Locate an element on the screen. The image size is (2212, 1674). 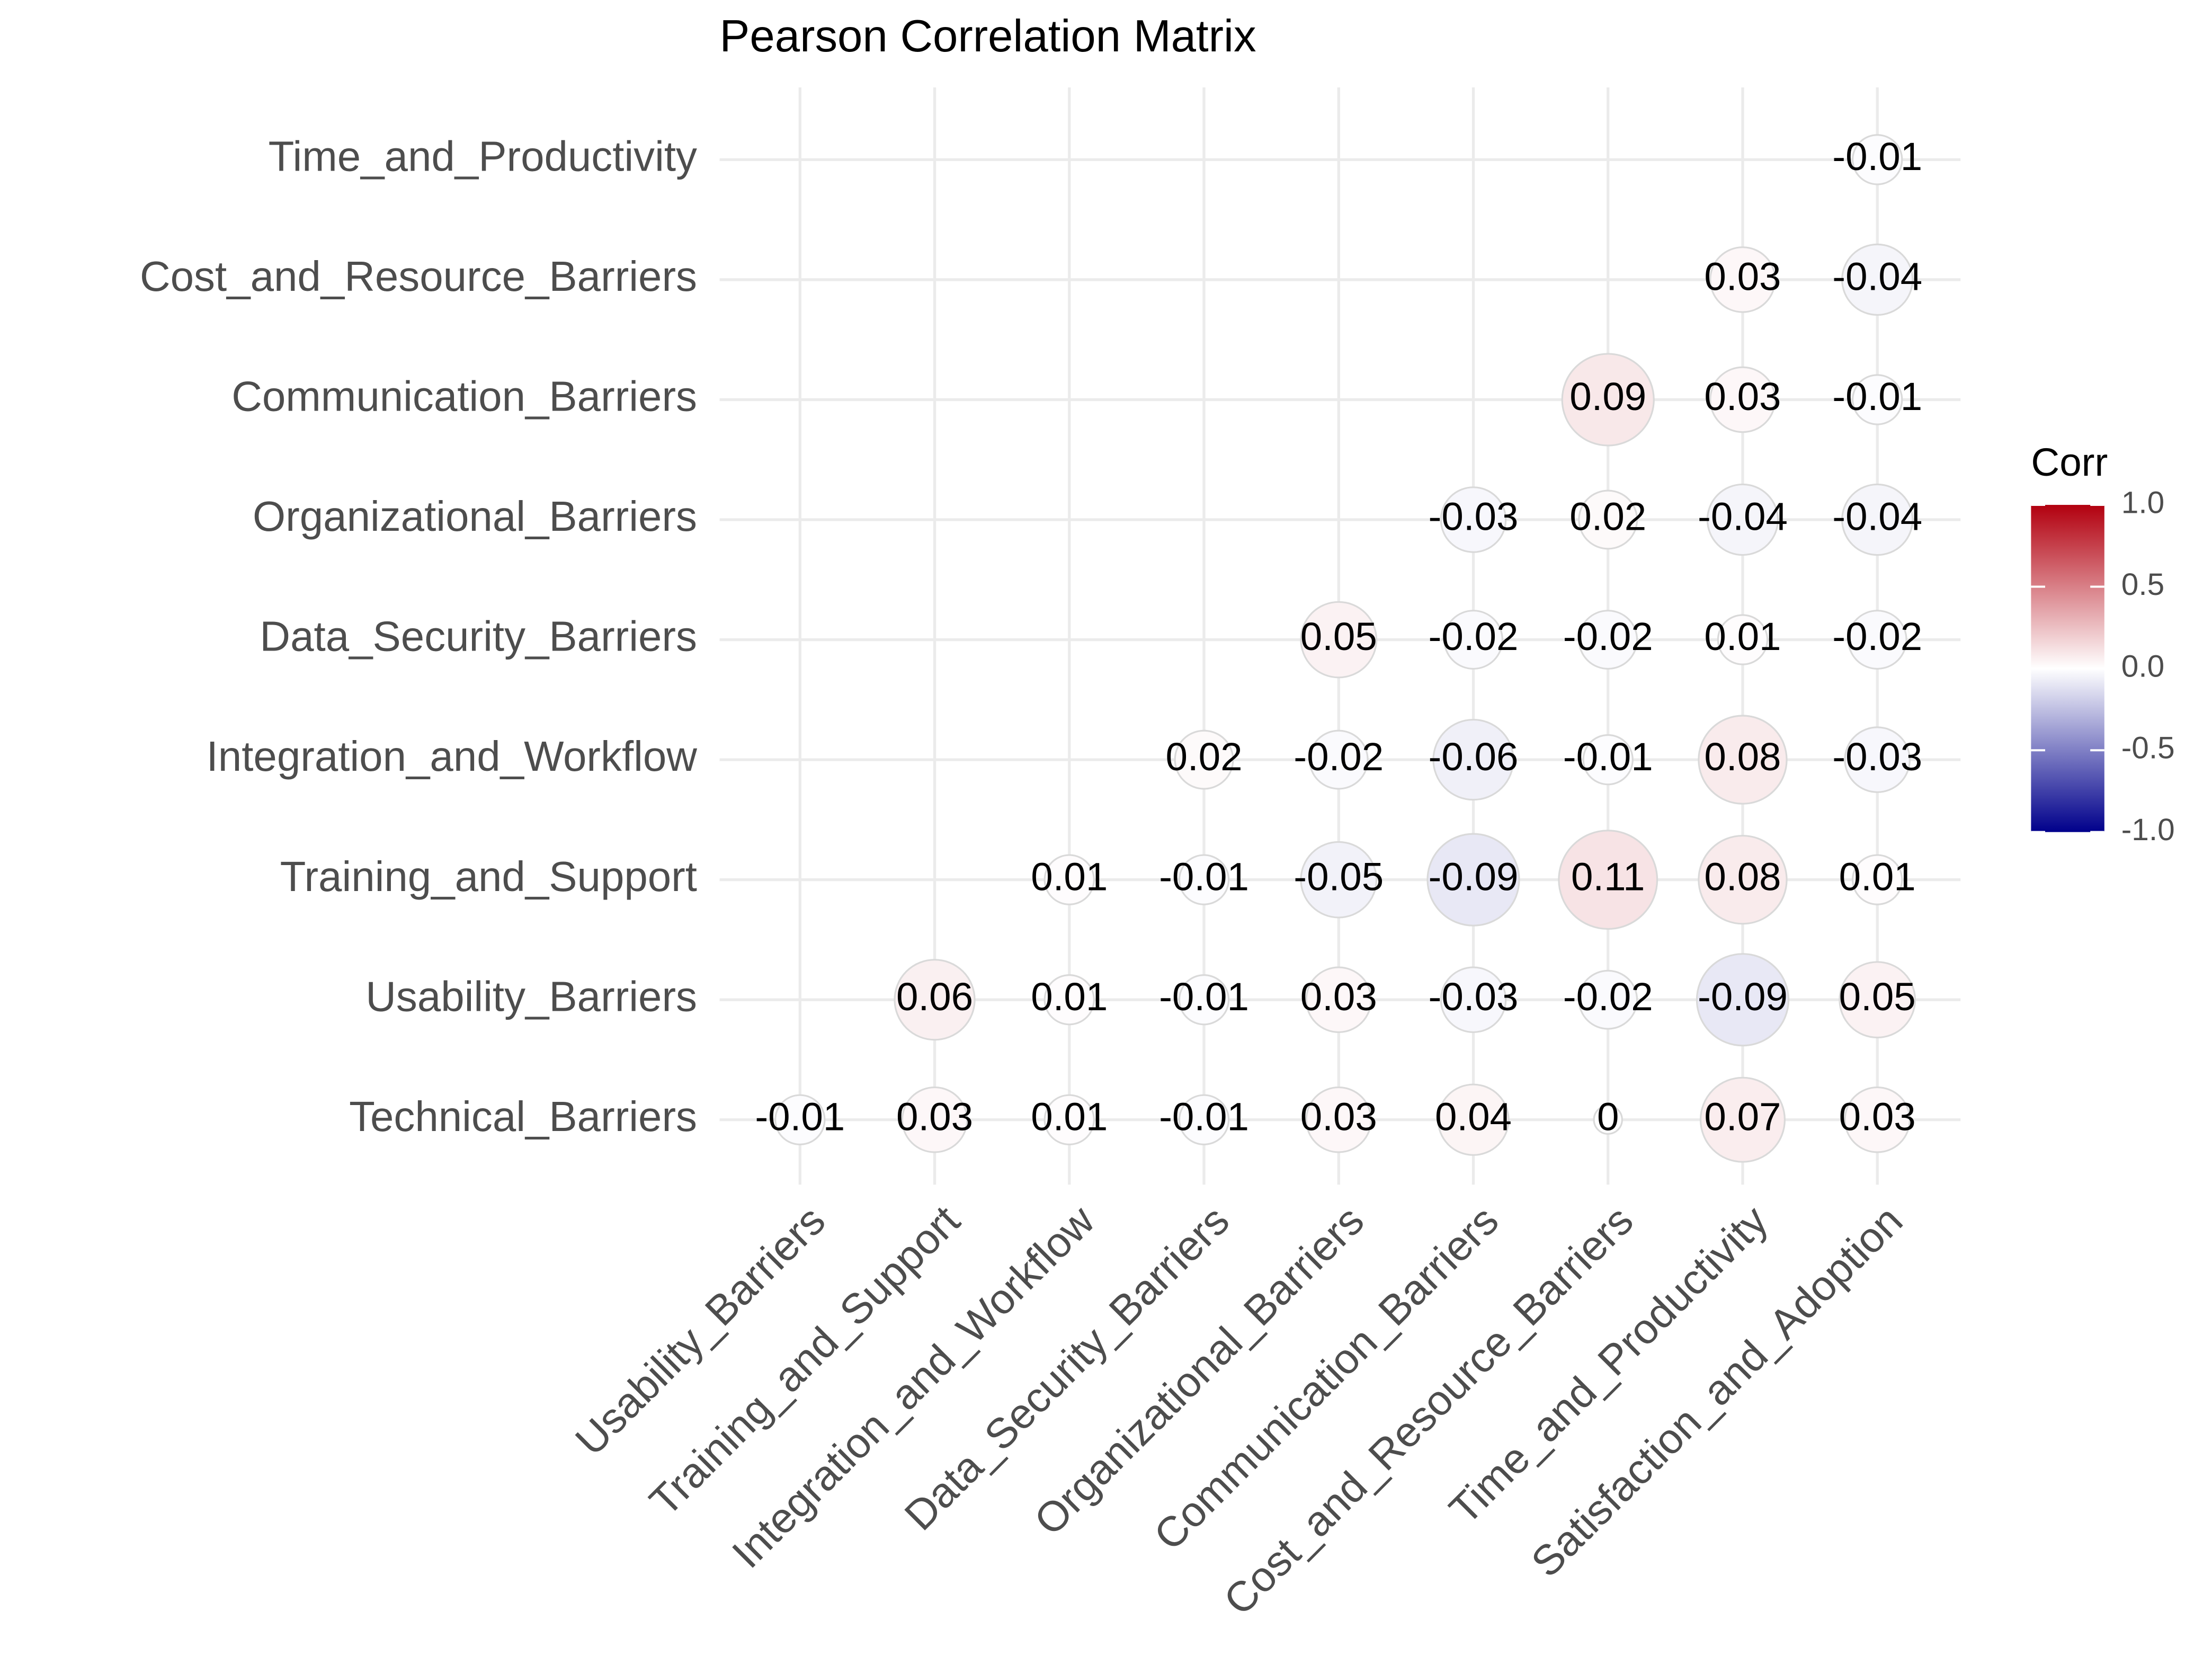
legend-title: Corr is located at coordinates (2069, 462).